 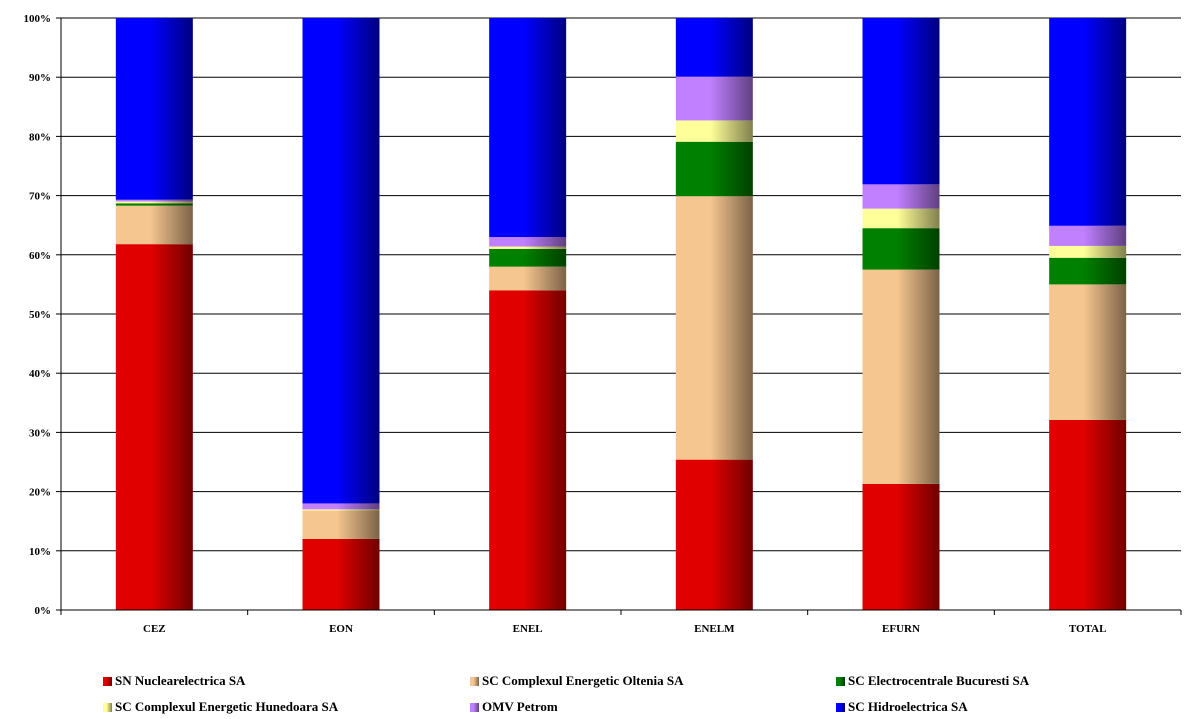 I want to click on y-tick-labels: 0% 10% 20% 30% 40% 50% 60% 70% 80% 90% 100%, so click(x=38, y=315).